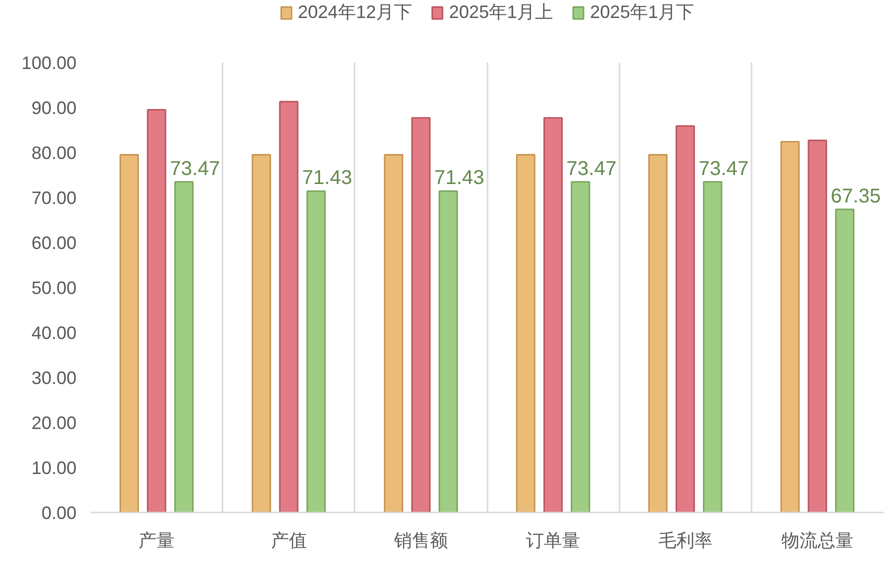 The width and height of the screenshot is (887, 562). Describe the element at coordinates (54, 333) in the screenshot. I see `y-tick-label: 40.00` at that location.